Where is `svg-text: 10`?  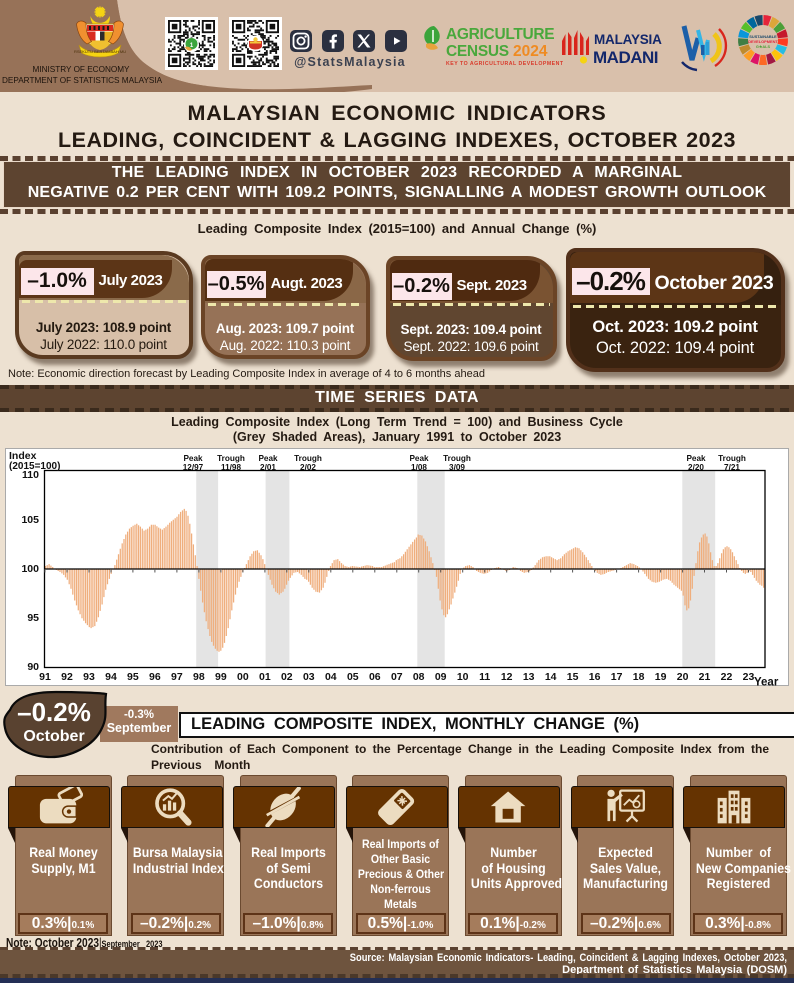 svg-text: 10 is located at coordinates (463, 677).